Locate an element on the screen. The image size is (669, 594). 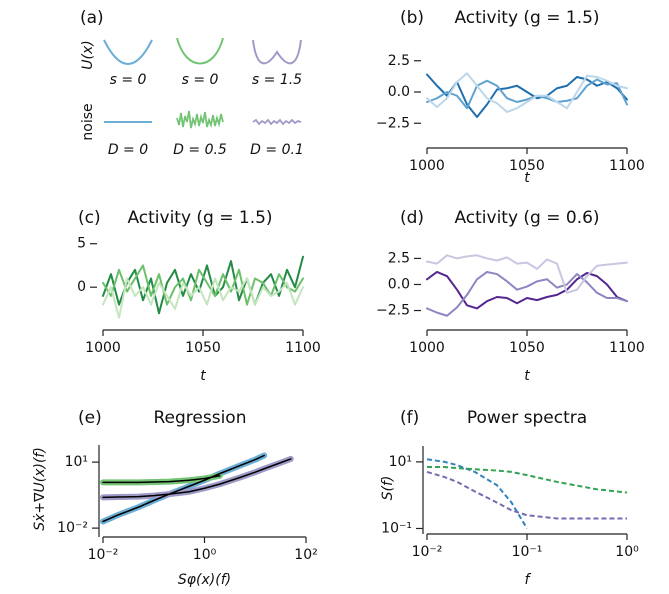
chart-panel: (c) Activity (g = 1.5) 1000 1050 1100 0 5 t is located at coordinates (199, 296).